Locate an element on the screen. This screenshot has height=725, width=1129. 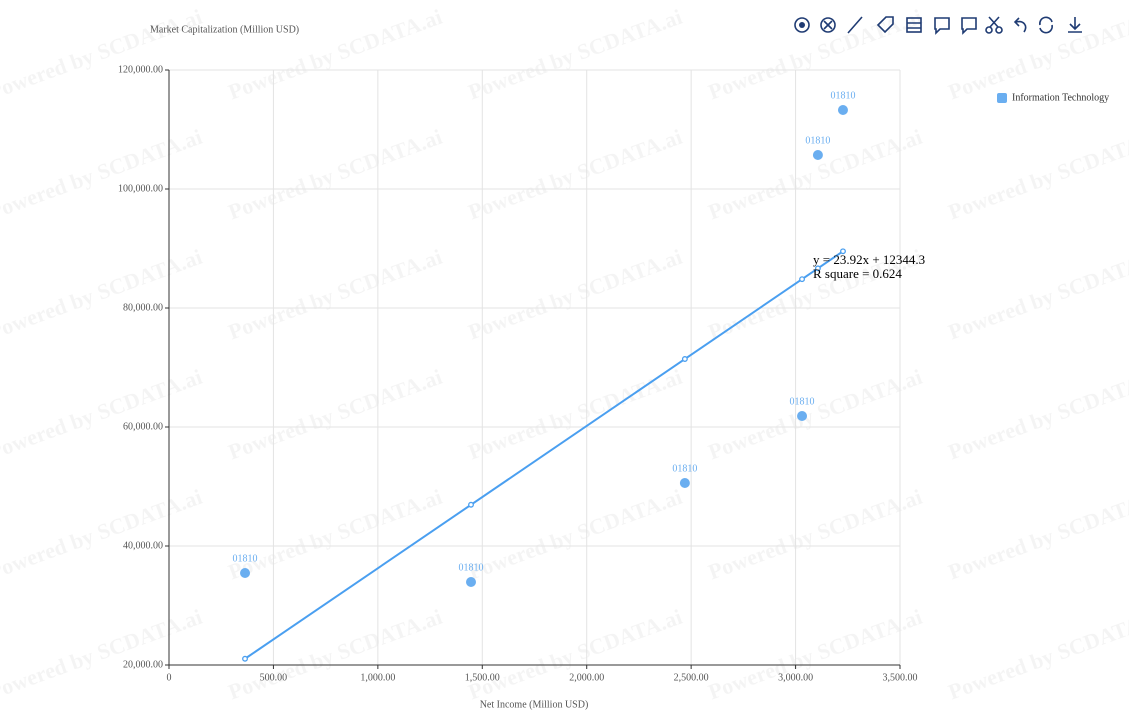
x-tick-label: 3,500.00 is located at coordinates (900, 677).